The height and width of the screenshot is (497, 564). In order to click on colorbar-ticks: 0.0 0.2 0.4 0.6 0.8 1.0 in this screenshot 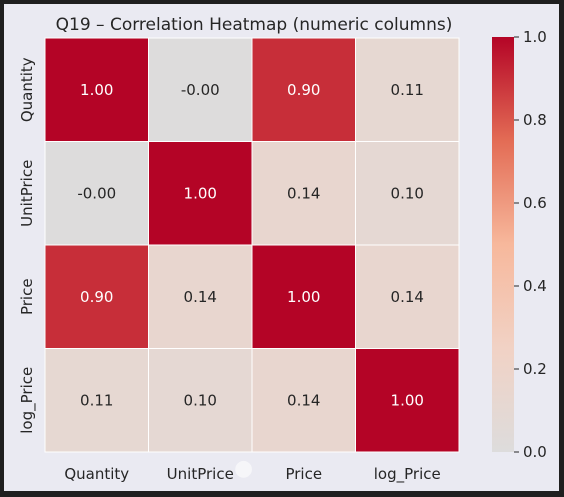, I will do `click(530, 244)`.